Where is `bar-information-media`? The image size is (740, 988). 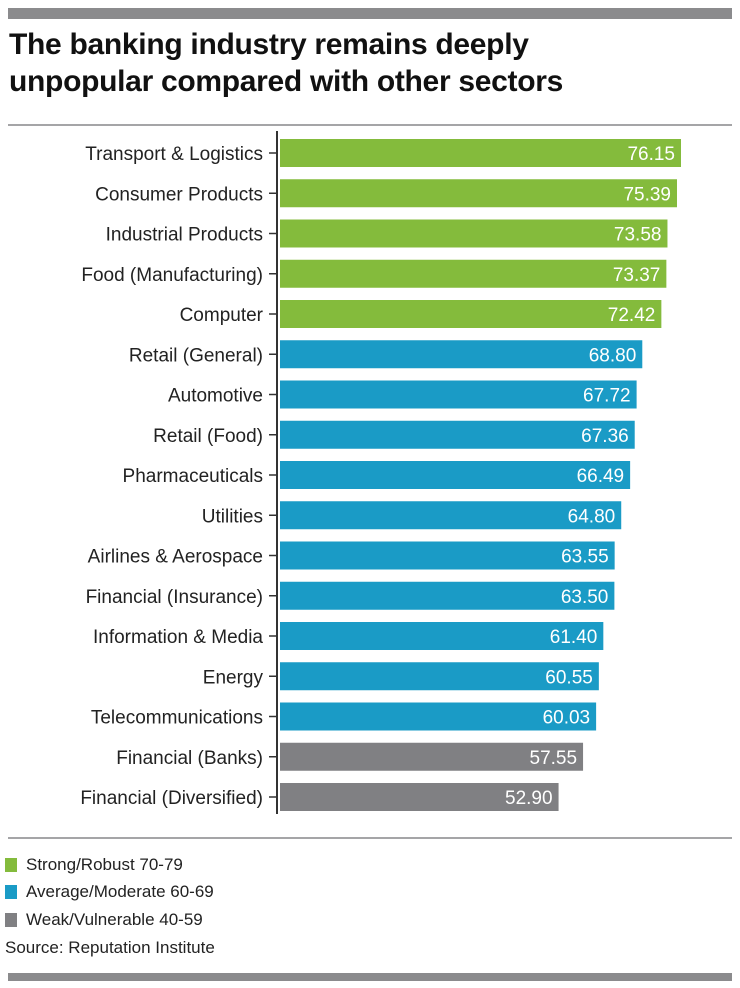
bar-information-media is located at coordinates (442, 636).